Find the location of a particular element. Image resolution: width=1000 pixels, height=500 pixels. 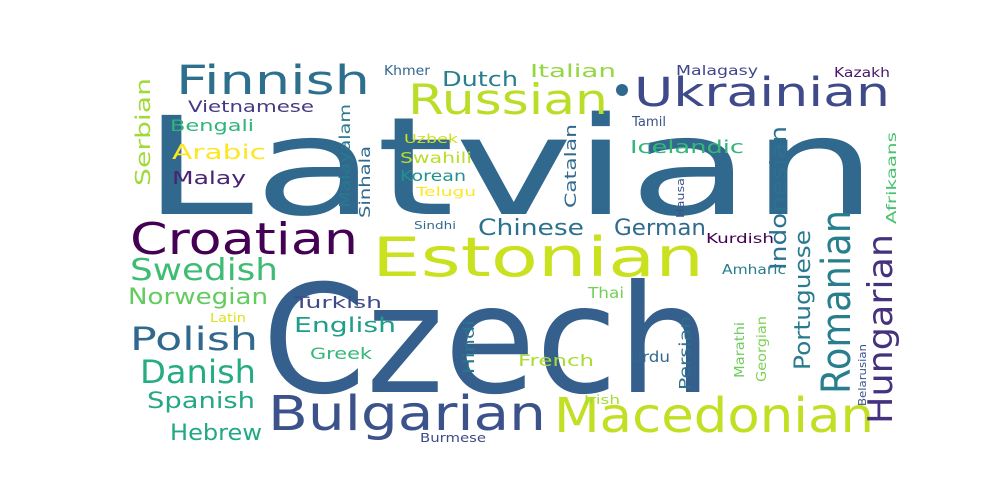

word-malay: Malay is located at coordinates (209, 178).